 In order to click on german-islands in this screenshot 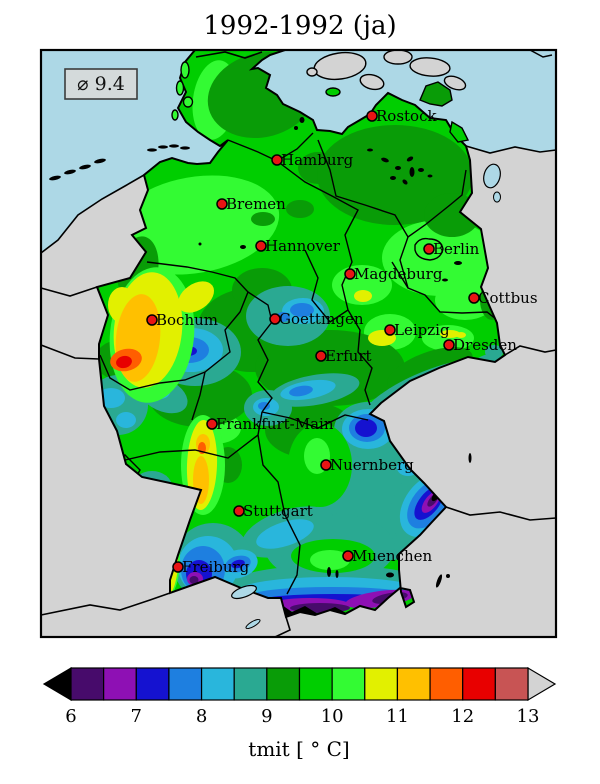, I will do `click(320, 102)`.